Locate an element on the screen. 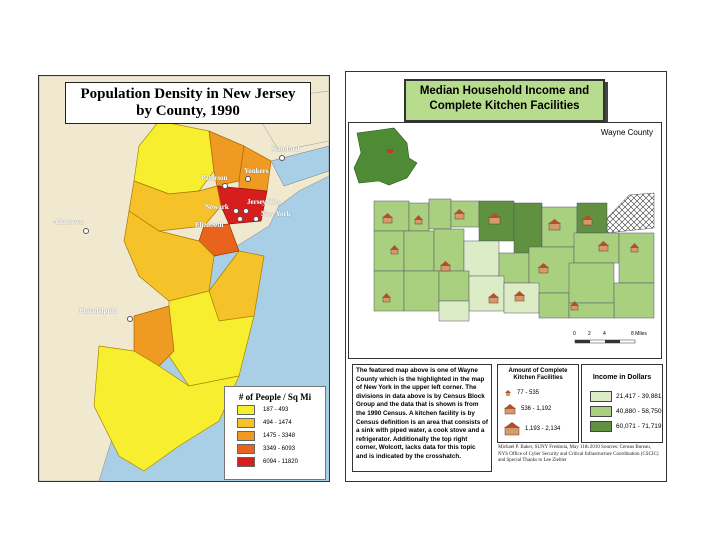 This screenshot has width=720, height=540. income-legend-row: 60,071 - 71,719 is located at coordinates (626, 426).